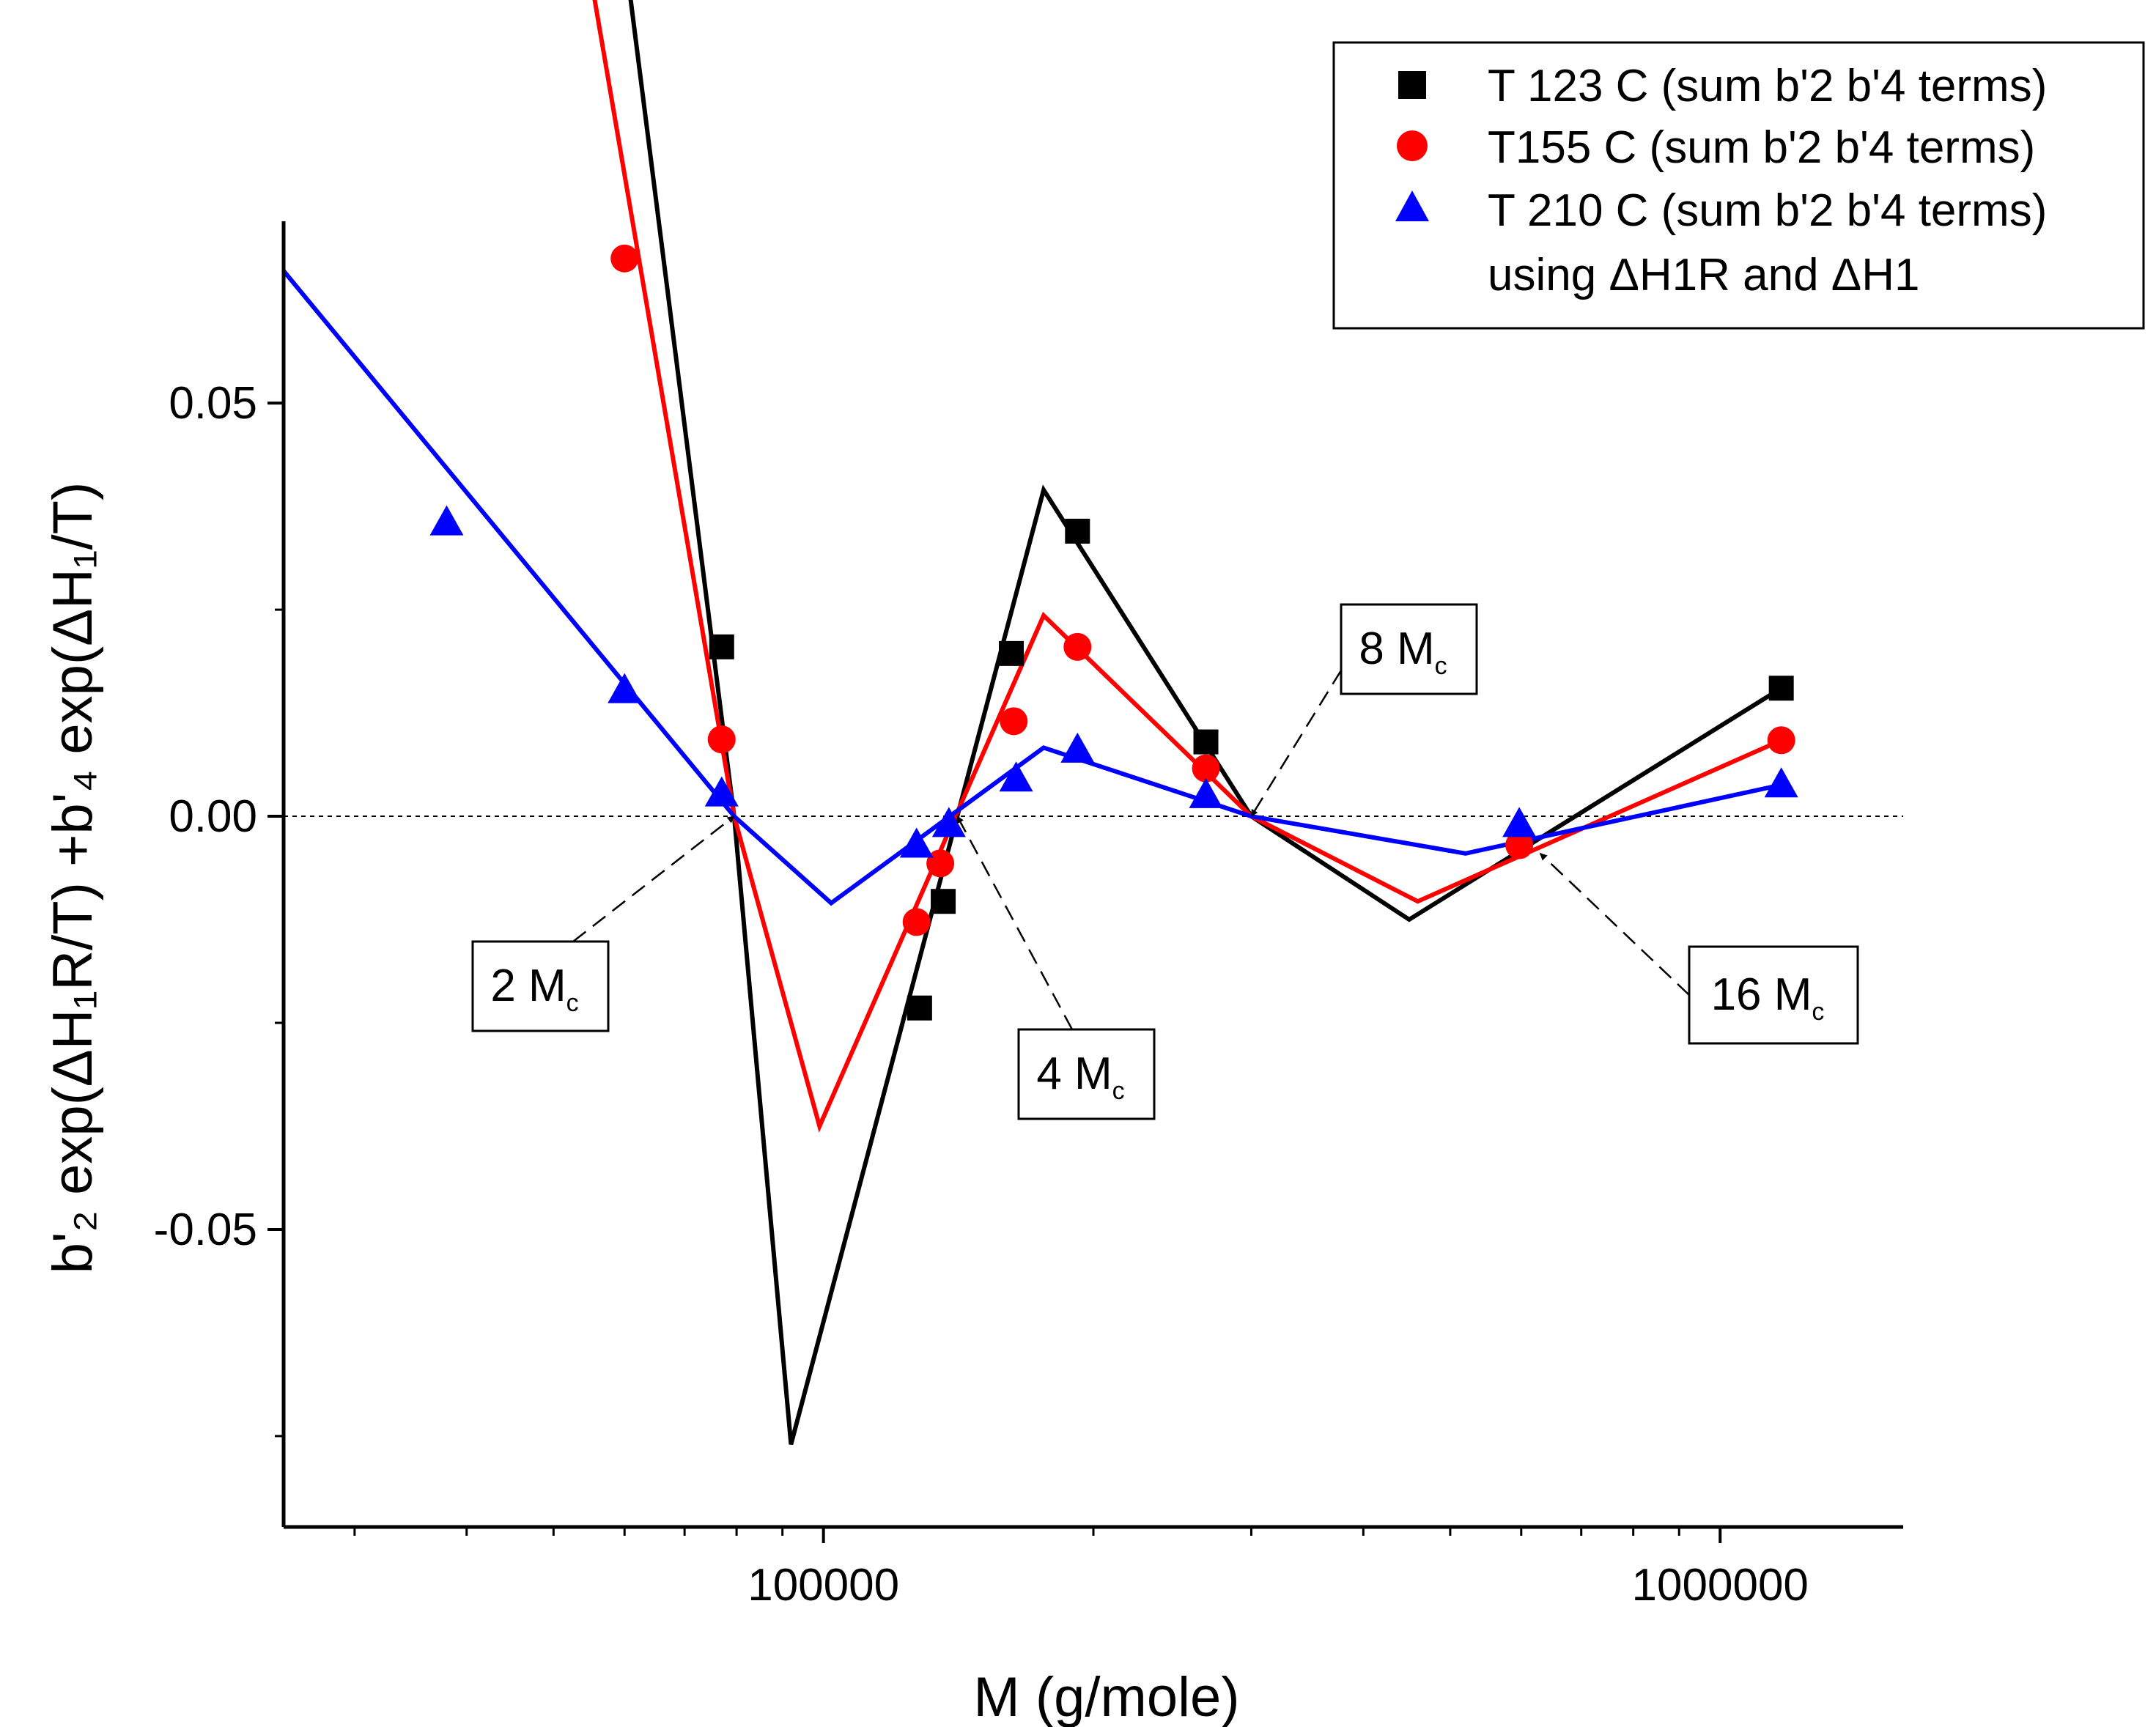 The width and height of the screenshot is (2156, 1727). I want to click on x-axis-title: M (g/mole), so click(1106, 1696).